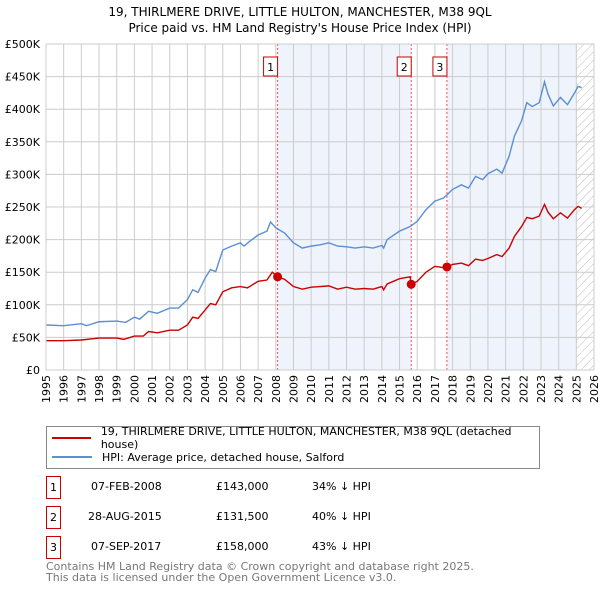 The height and width of the screenshot is (590, 600). Describe the element at coordinates (382, 389) in the screenshot. I see `x-tick-label: 2014` at that location.